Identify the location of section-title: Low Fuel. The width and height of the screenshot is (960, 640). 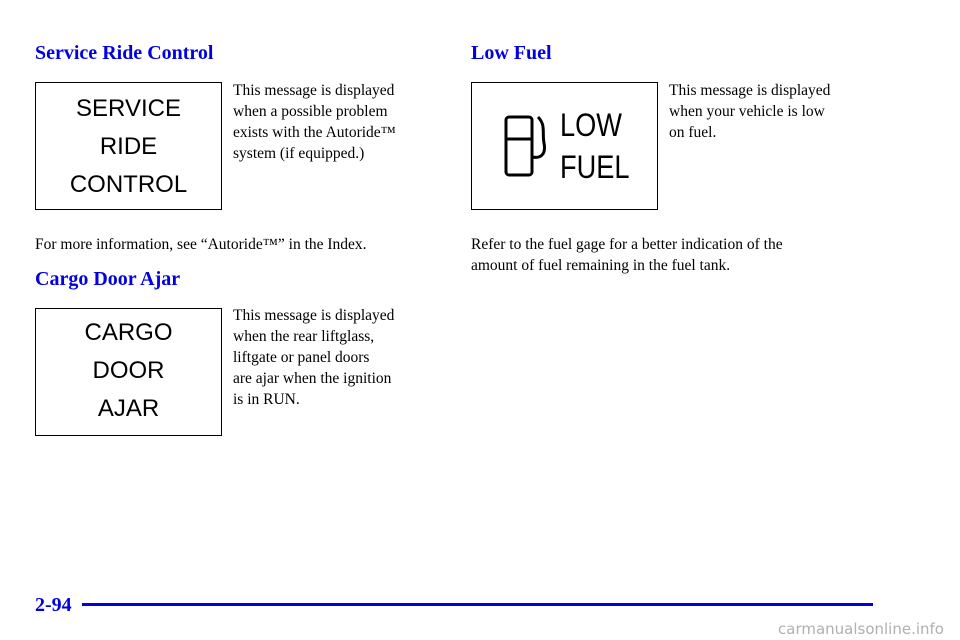
(511, 53).